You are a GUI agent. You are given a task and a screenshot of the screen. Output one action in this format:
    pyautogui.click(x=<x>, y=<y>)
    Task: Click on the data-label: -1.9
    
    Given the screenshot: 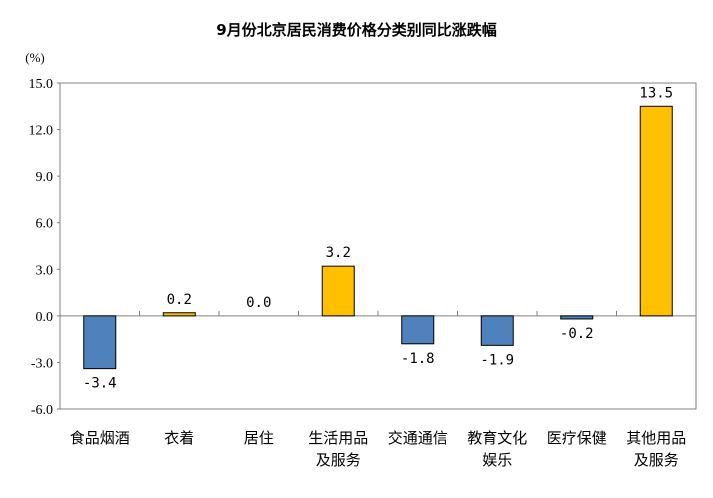 What is the action you would take?
    pyautogui.click(x=497, y=360)
    